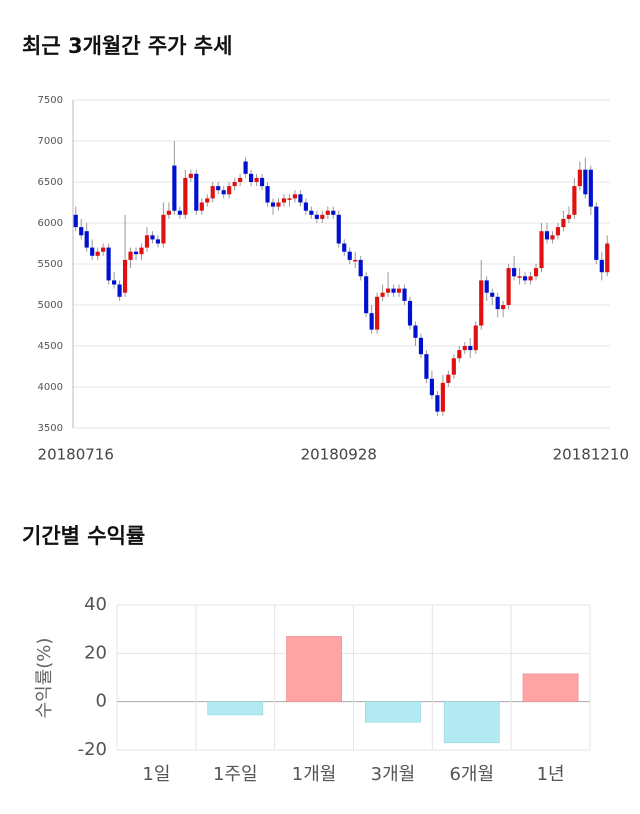 Image resolution: width=640 pixels, height=814 pixels. Describe the element at coordinates (551, 774) in the screenshot. I see `x-tick-label: 1년` at that location.